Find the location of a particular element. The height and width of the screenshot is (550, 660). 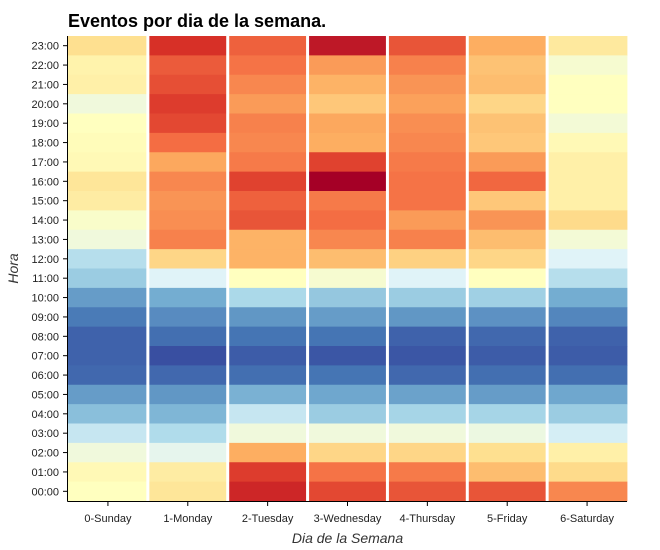

x-tick-label: 0-Sunday is located at coordinates (108, 519).